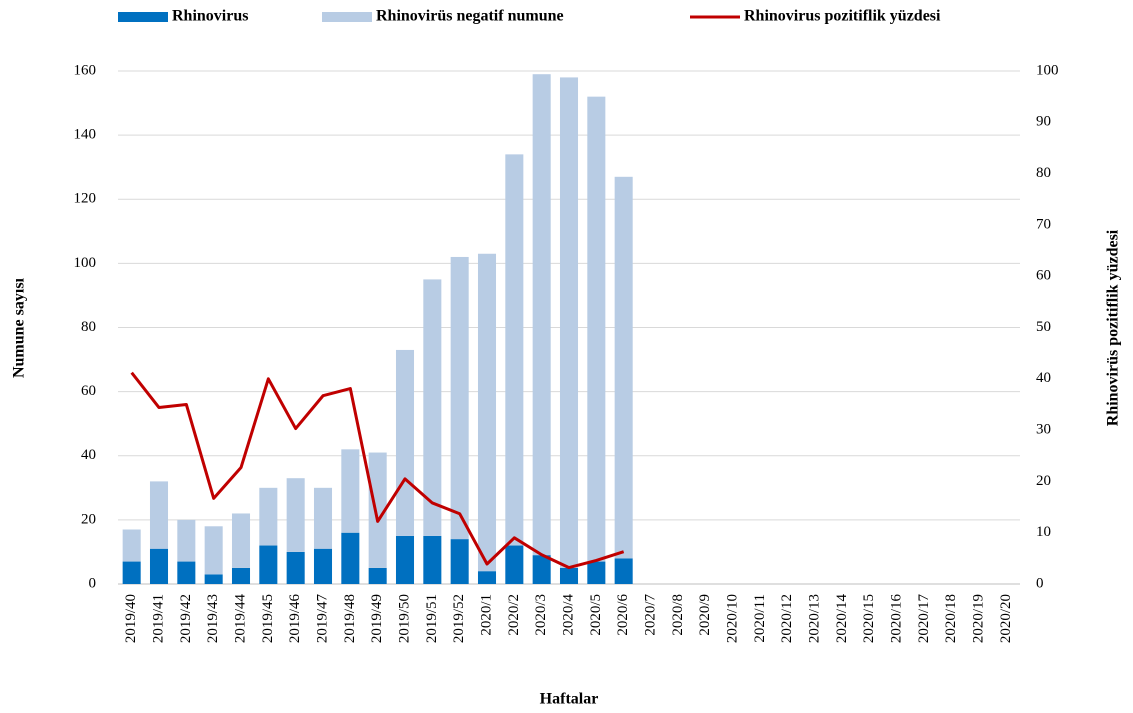 The width and height of the screenshot is (1133, 713). Describe the element at coordinates (924, 619) in the screenshot. I see `x-tick-label: 2020/17` at that location.